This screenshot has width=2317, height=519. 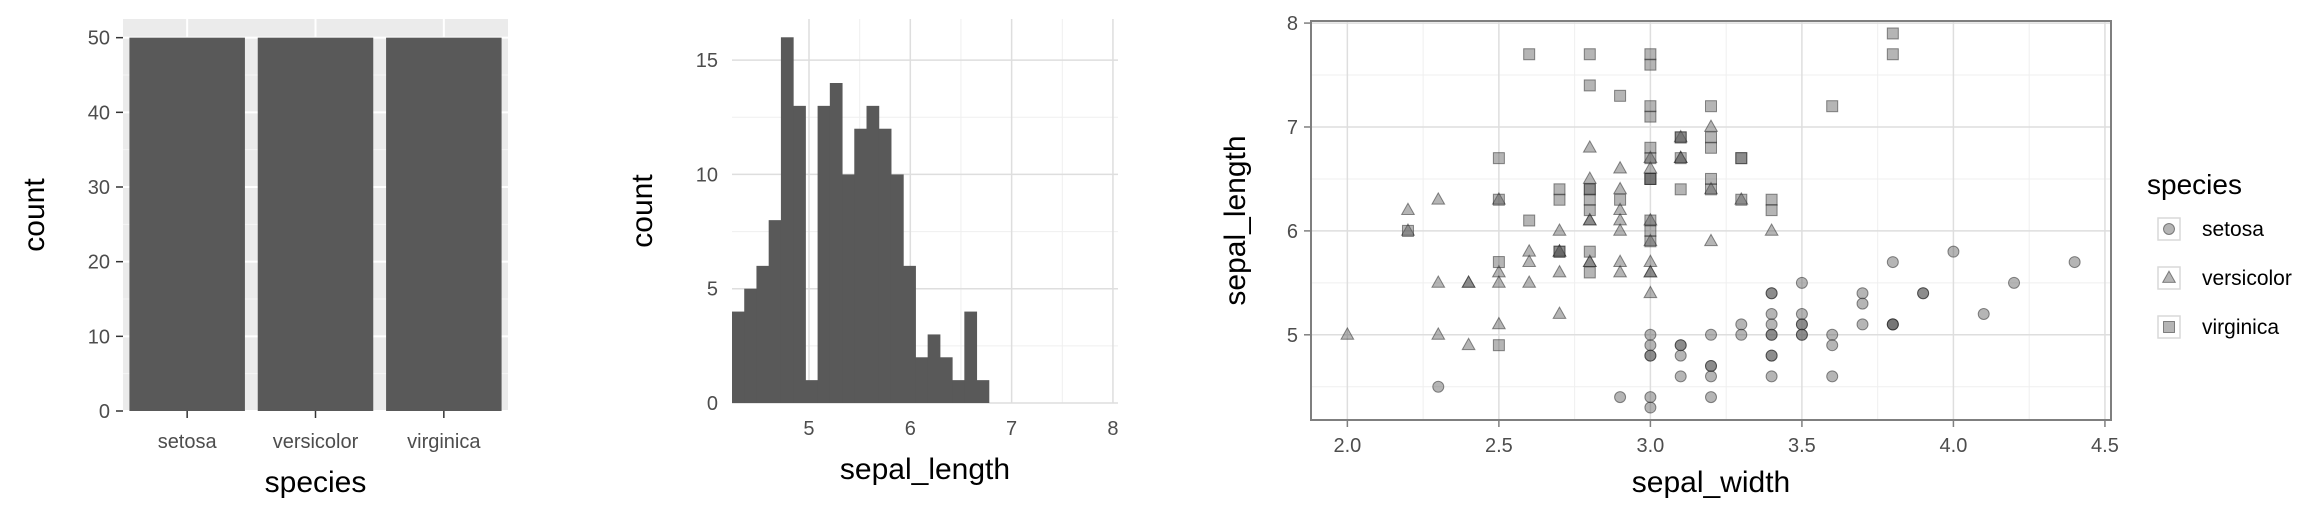 I want to click on chart2-bars, so click(x=861, y=220).